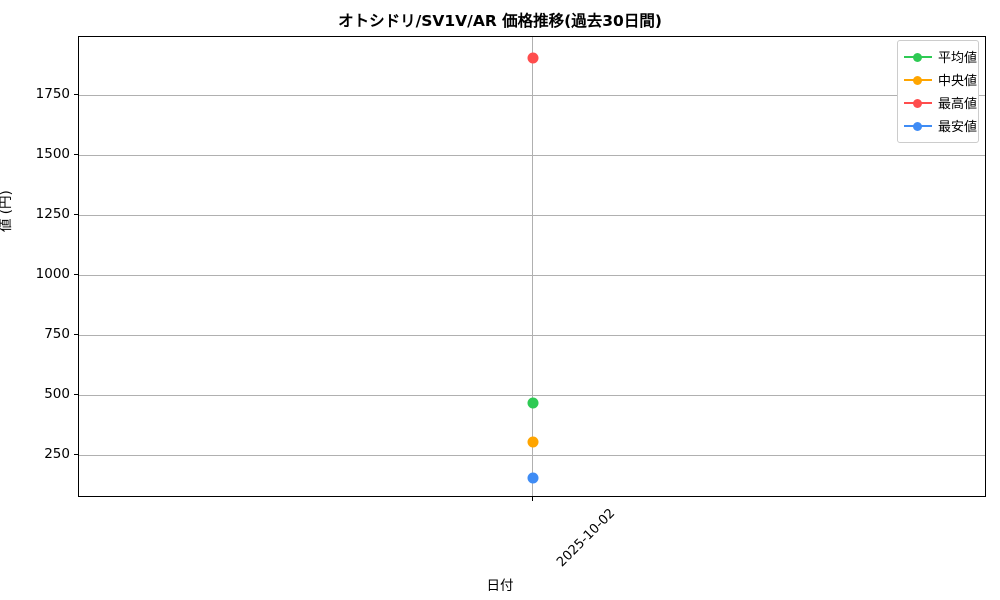  Describe the element at coordinates (918, 80) in the screenshot. I see `legend-swatch-orange-icon` at that location.